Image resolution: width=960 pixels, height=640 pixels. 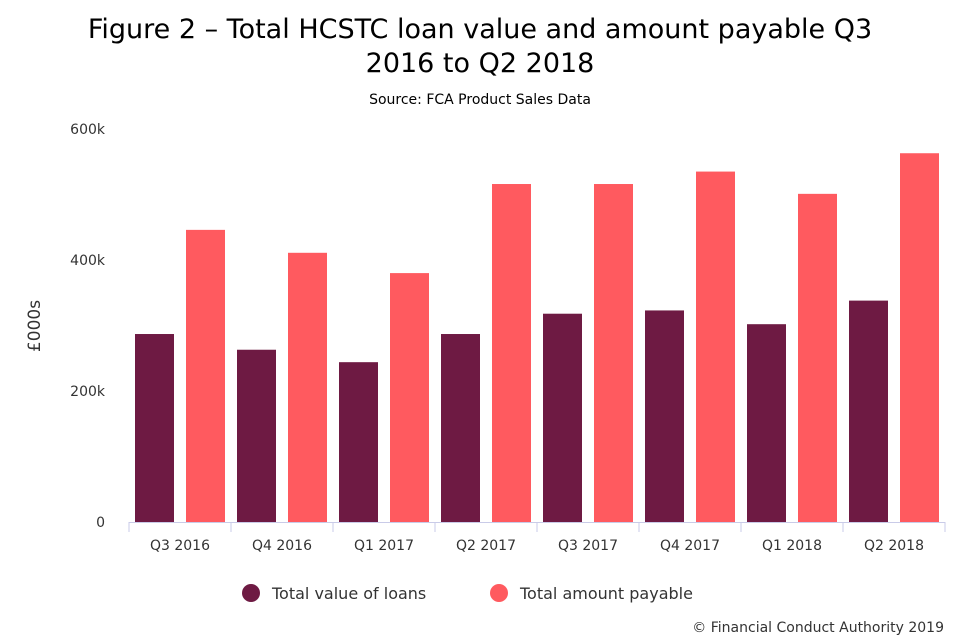 I want to click on x-tick-label: Q3 2016, so click(x=180, y=546).